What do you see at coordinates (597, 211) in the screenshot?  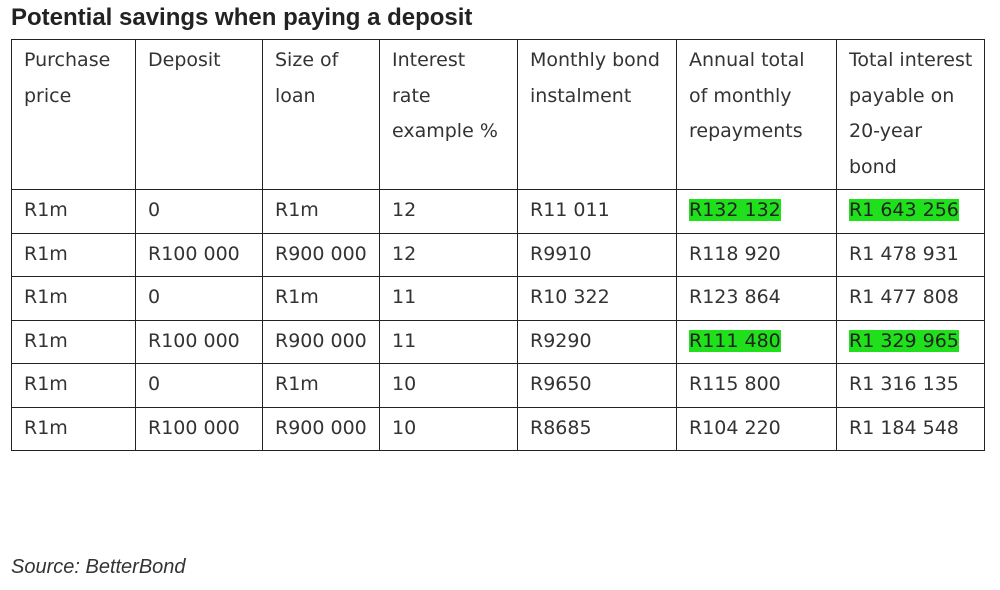 I see `table-cell: R11 011` at bounding box center [597, 211].